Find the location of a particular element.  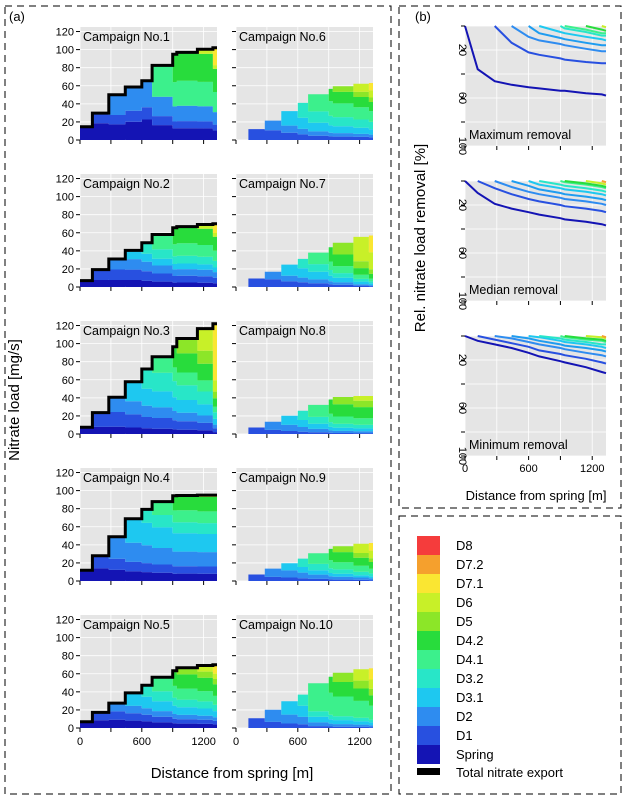

campaign-panel: Campaign No.4 0 20 40 60 80 100 120 is located at coordinates (136, 528).